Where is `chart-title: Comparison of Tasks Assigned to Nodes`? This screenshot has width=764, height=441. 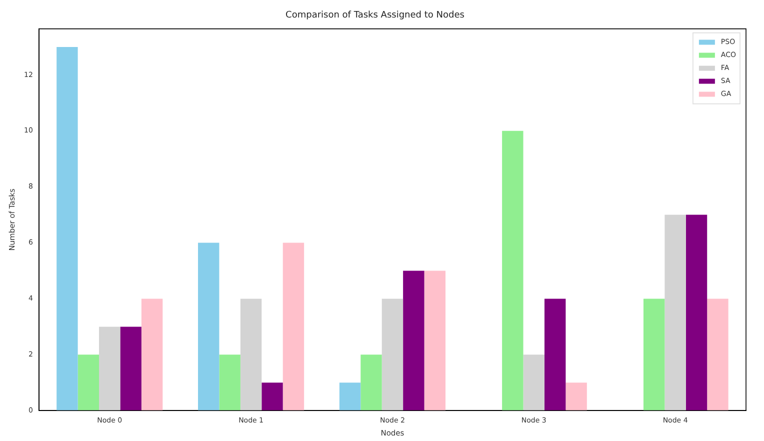 chart-title: Comparison of Tasks Assigned to Nodes is located at coordinates (375, 15).